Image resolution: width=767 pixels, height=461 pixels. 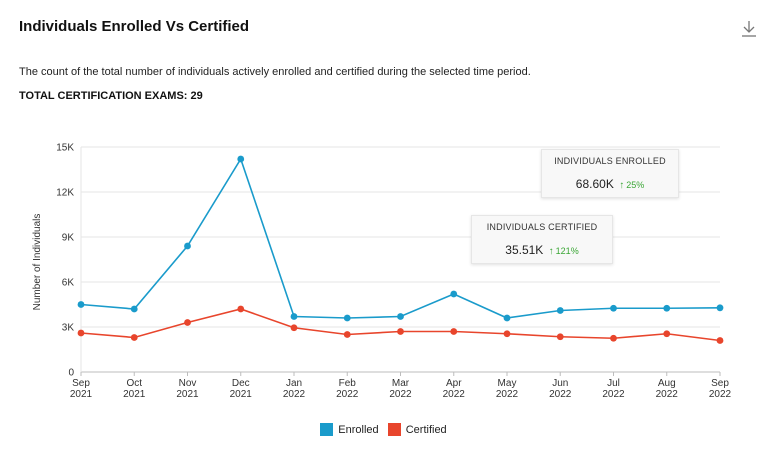 I want to click on x-tick-label-month: Jan, so click(x=294, y=383).